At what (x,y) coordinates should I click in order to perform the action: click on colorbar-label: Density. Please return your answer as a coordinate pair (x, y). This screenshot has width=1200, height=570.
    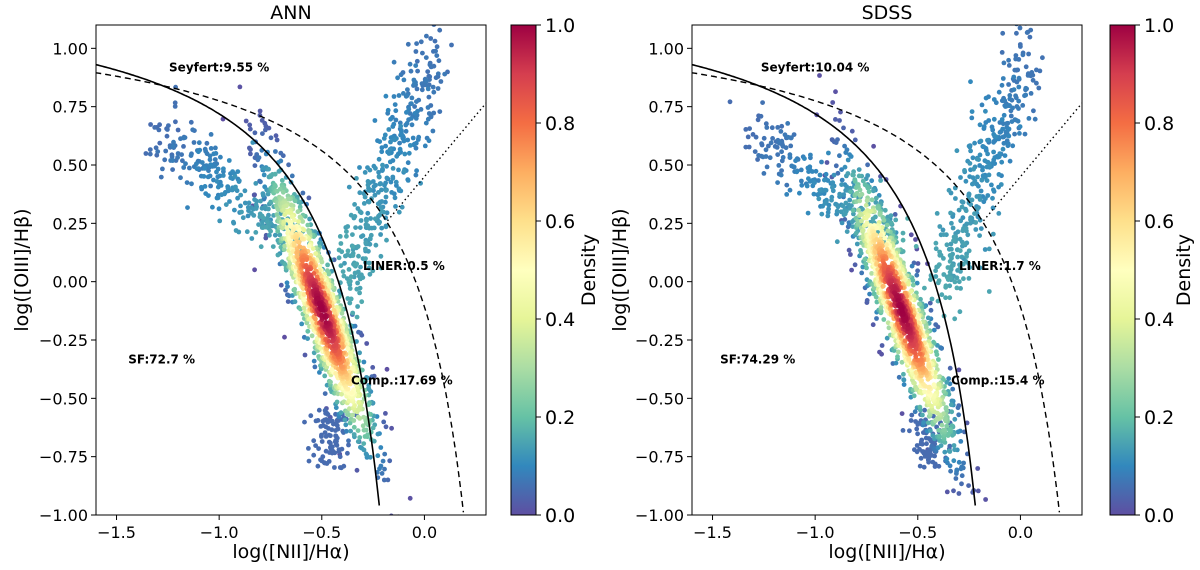
    Looking at the image, I should click on (589, 270).